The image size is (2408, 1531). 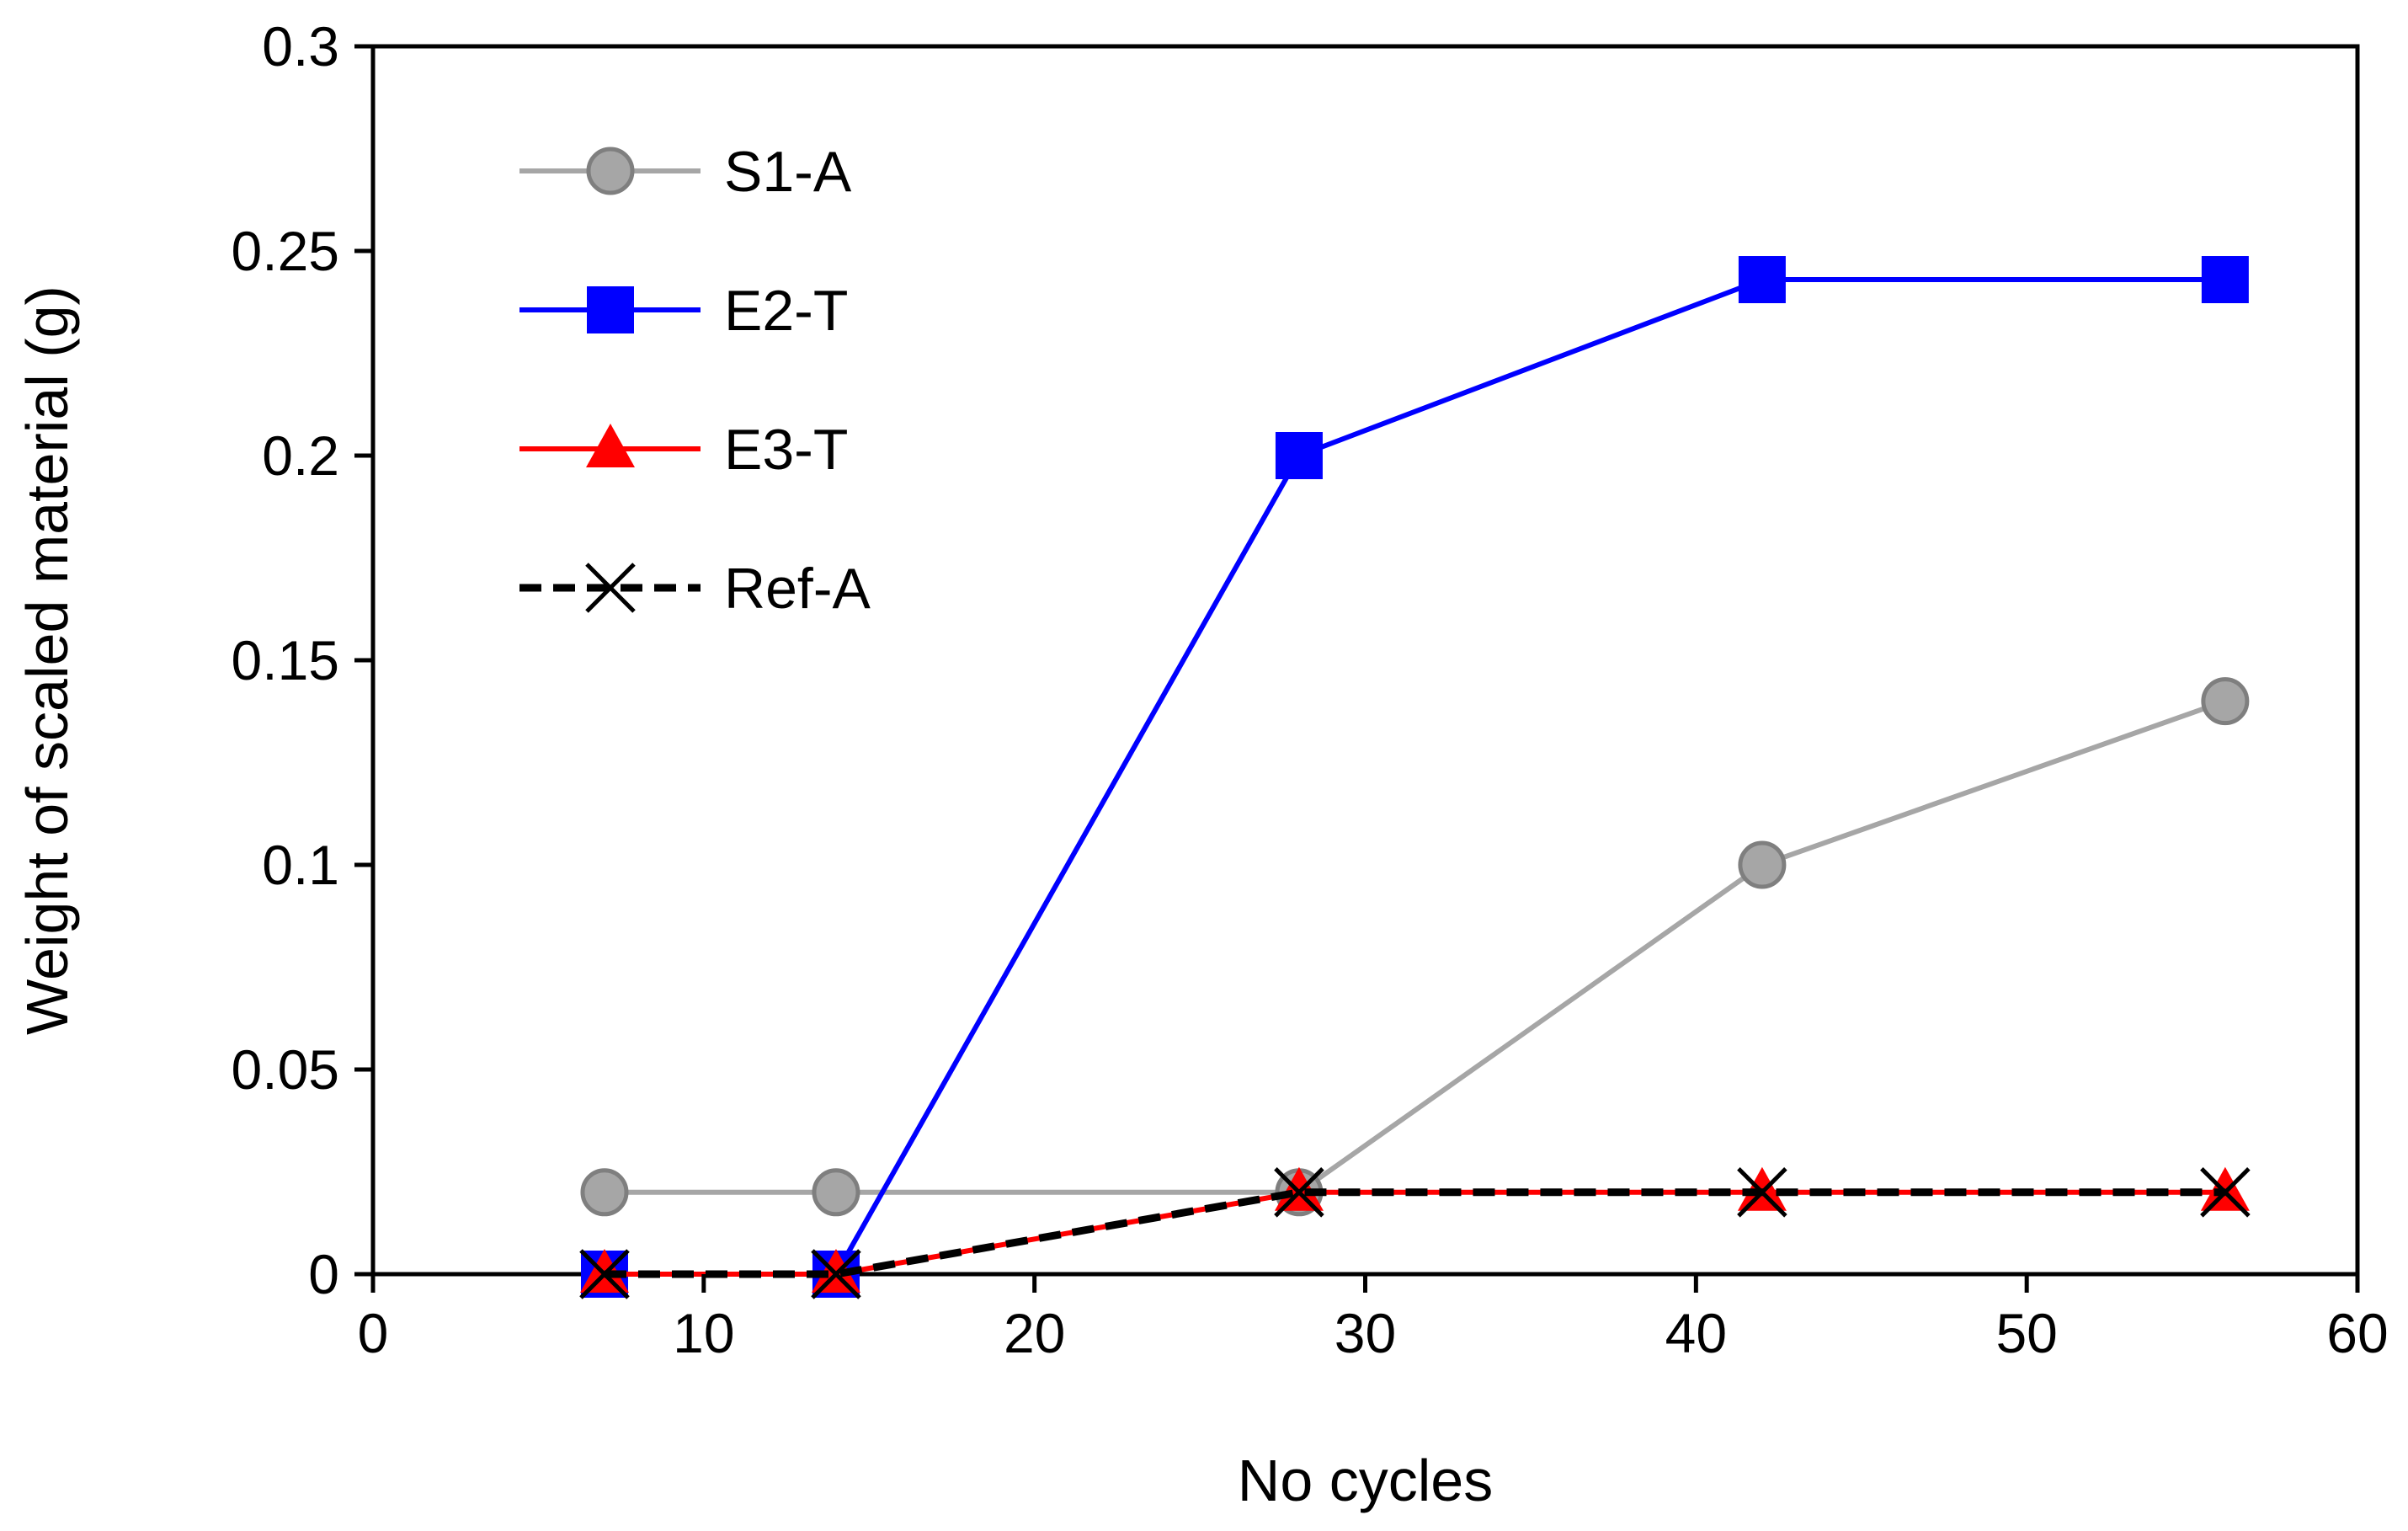 I want to click on legend-label: E2-T, so click(x=786, y=311).